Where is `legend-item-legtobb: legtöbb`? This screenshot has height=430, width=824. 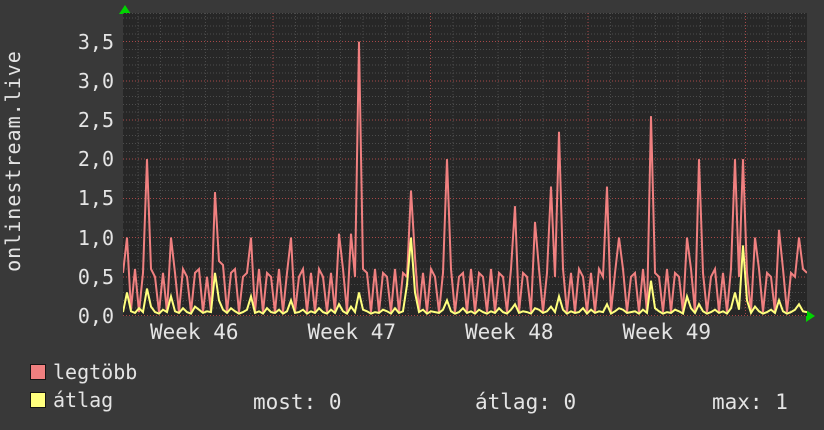 legend-item-legtobb: legtöbb is located at coordinates (83, 372).